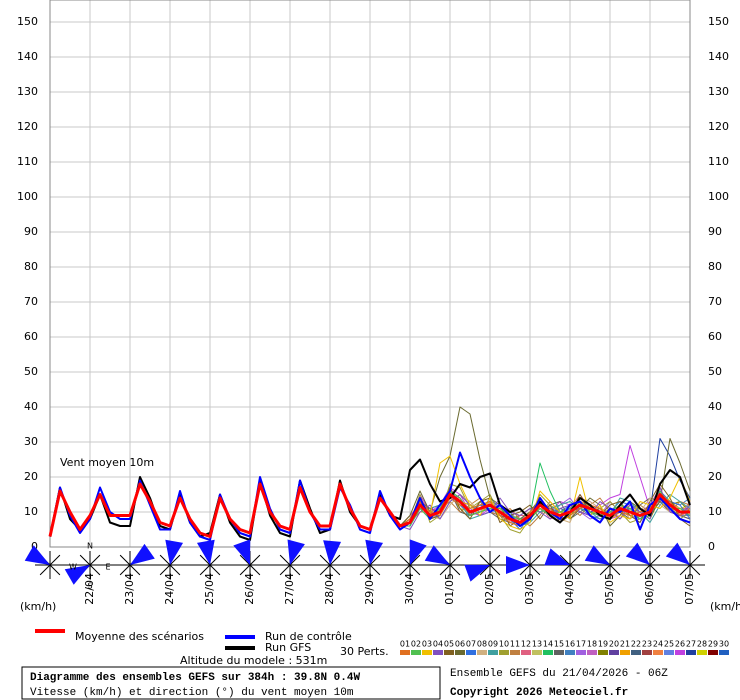  Describe the element at coordinates (27, 21) in the screenshot. I see `y-tick-label: 150` at that location.